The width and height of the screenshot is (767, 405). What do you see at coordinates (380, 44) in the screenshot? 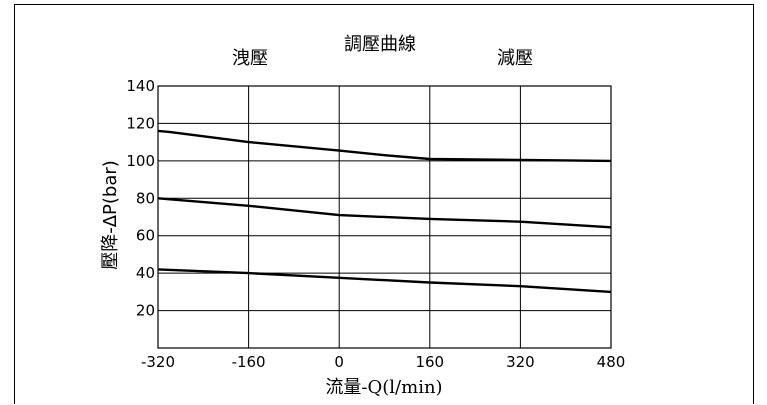
I see `chart-title: 調壓曲線` at bounding box center [380, 44].